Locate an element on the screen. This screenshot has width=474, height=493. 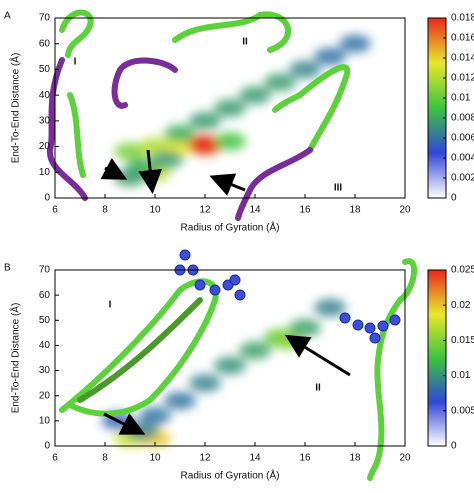
annotation: III is located at coordinates (338, 188).